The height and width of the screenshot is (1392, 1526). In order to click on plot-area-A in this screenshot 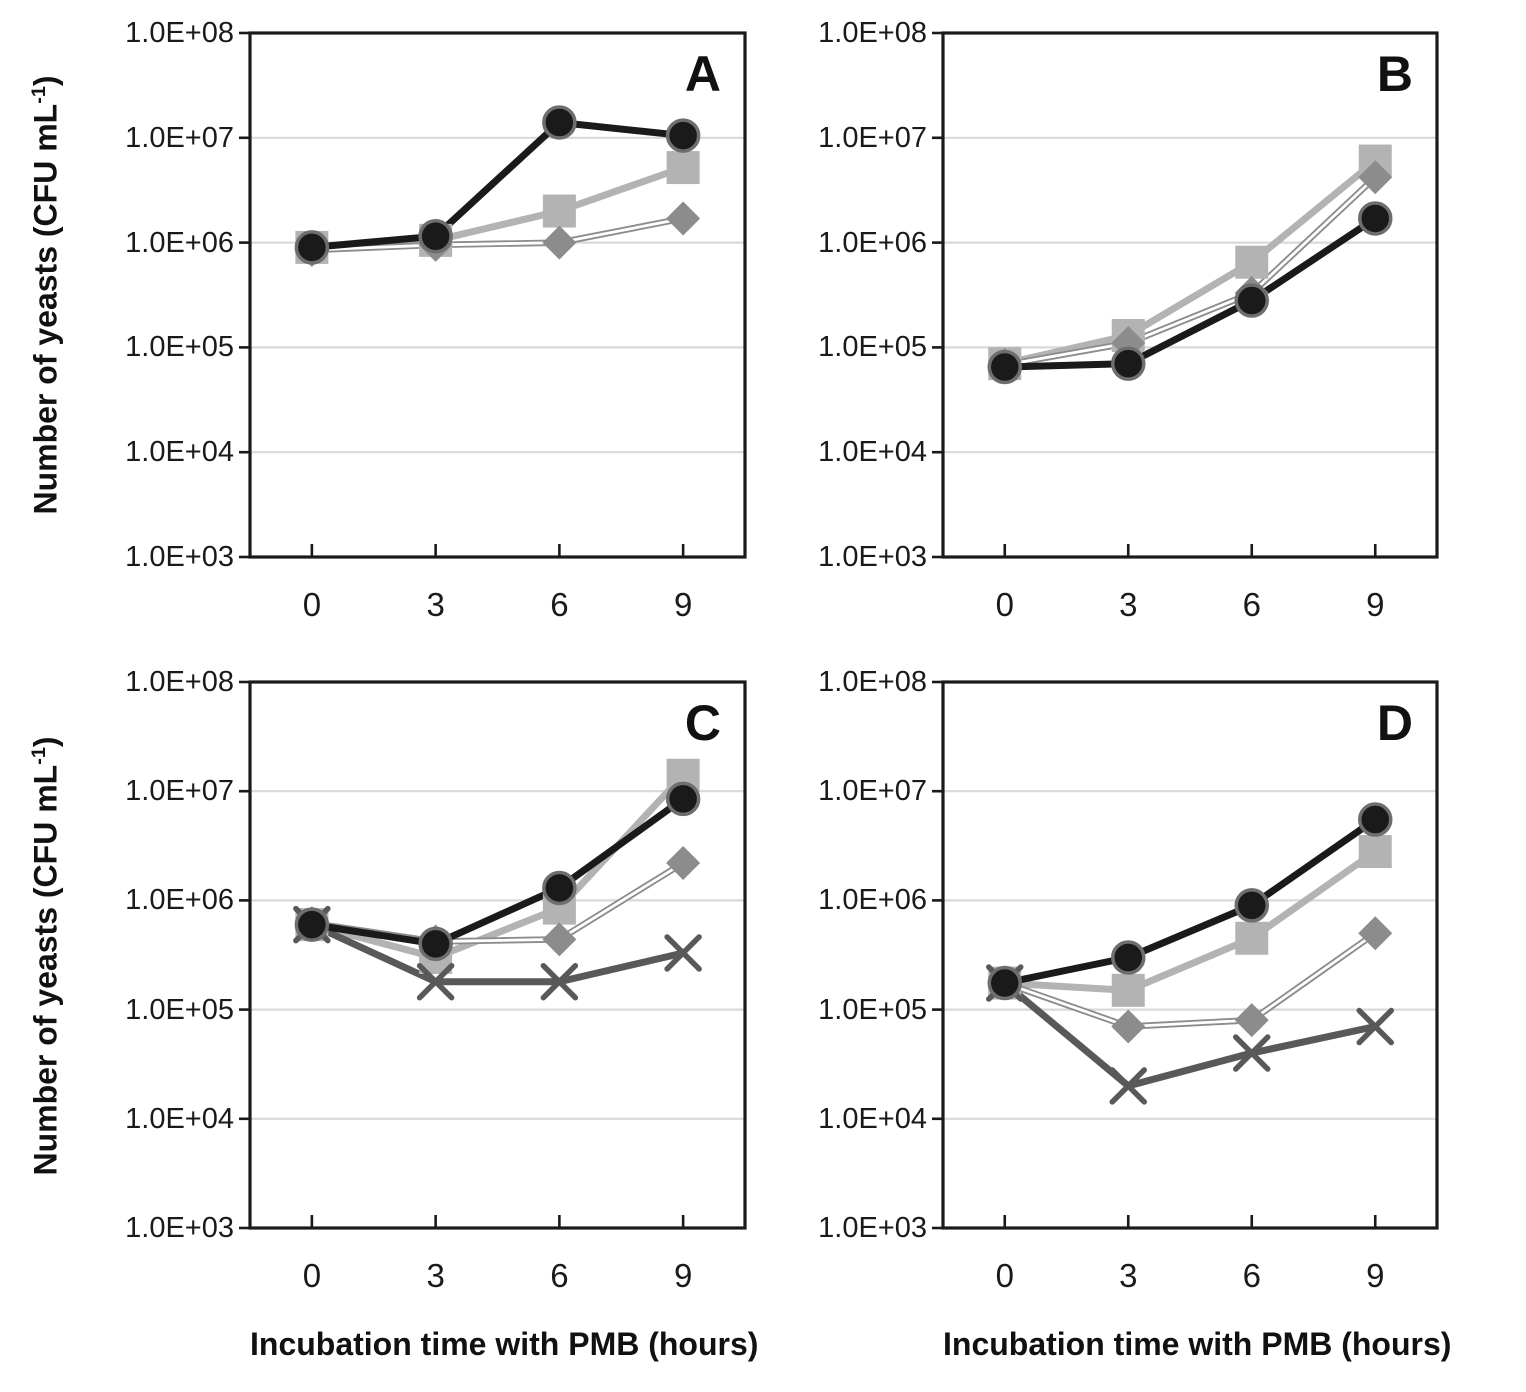, I will do `click(493, 295)`.